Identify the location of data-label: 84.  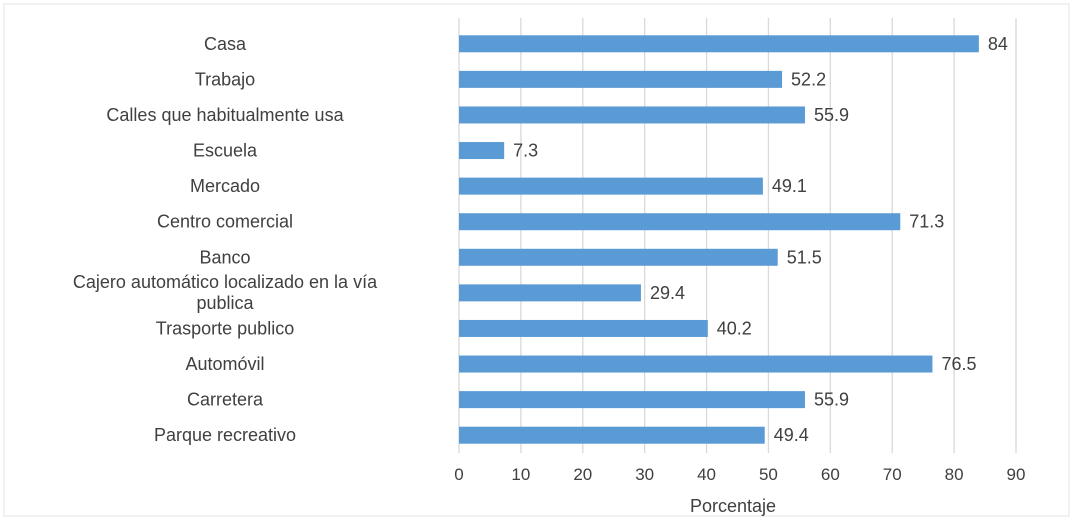
(998, 44).